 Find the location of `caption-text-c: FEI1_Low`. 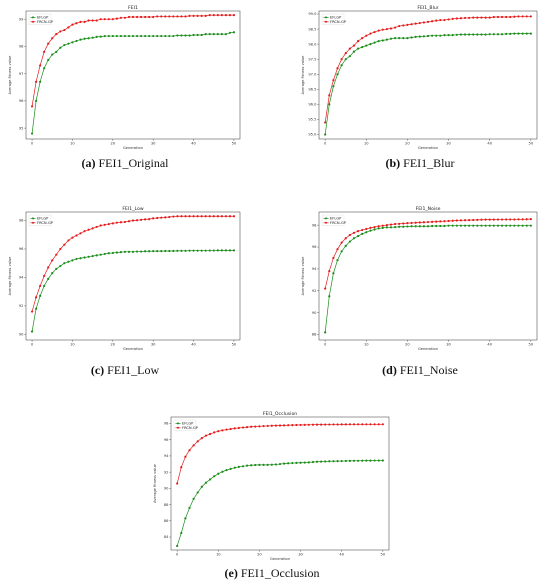

caption-text-c: FEI1_Low is located at coordinates (133, 370).